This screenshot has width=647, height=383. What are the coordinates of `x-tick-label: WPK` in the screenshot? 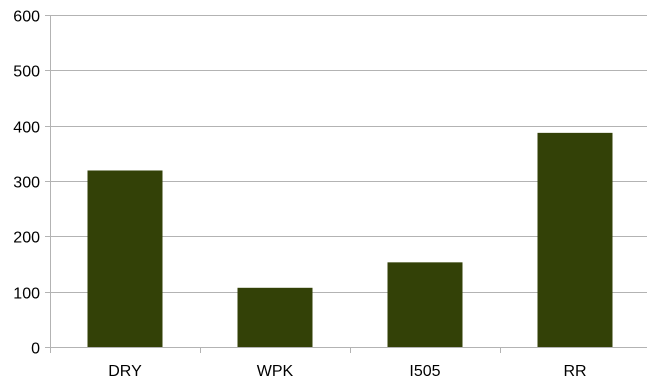 It's located at (275, 371).